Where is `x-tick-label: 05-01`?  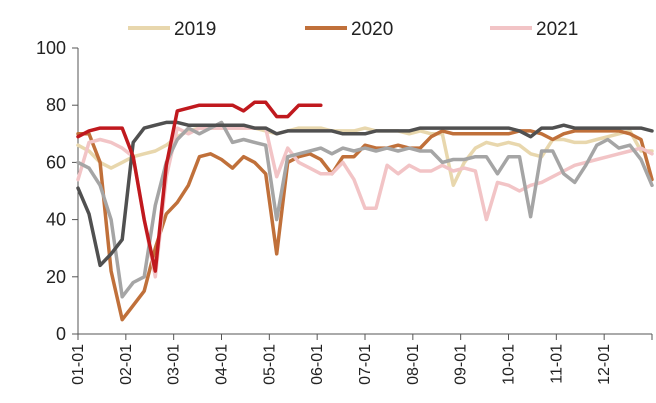 x-tick-label: 05-01 is located at coordinates (269, 364).